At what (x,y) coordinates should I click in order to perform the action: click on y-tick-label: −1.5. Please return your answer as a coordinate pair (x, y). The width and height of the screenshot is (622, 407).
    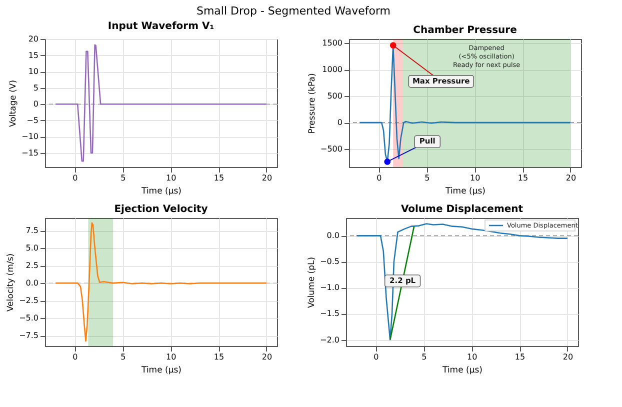
    Looking at the image, I should click on (330, 313).